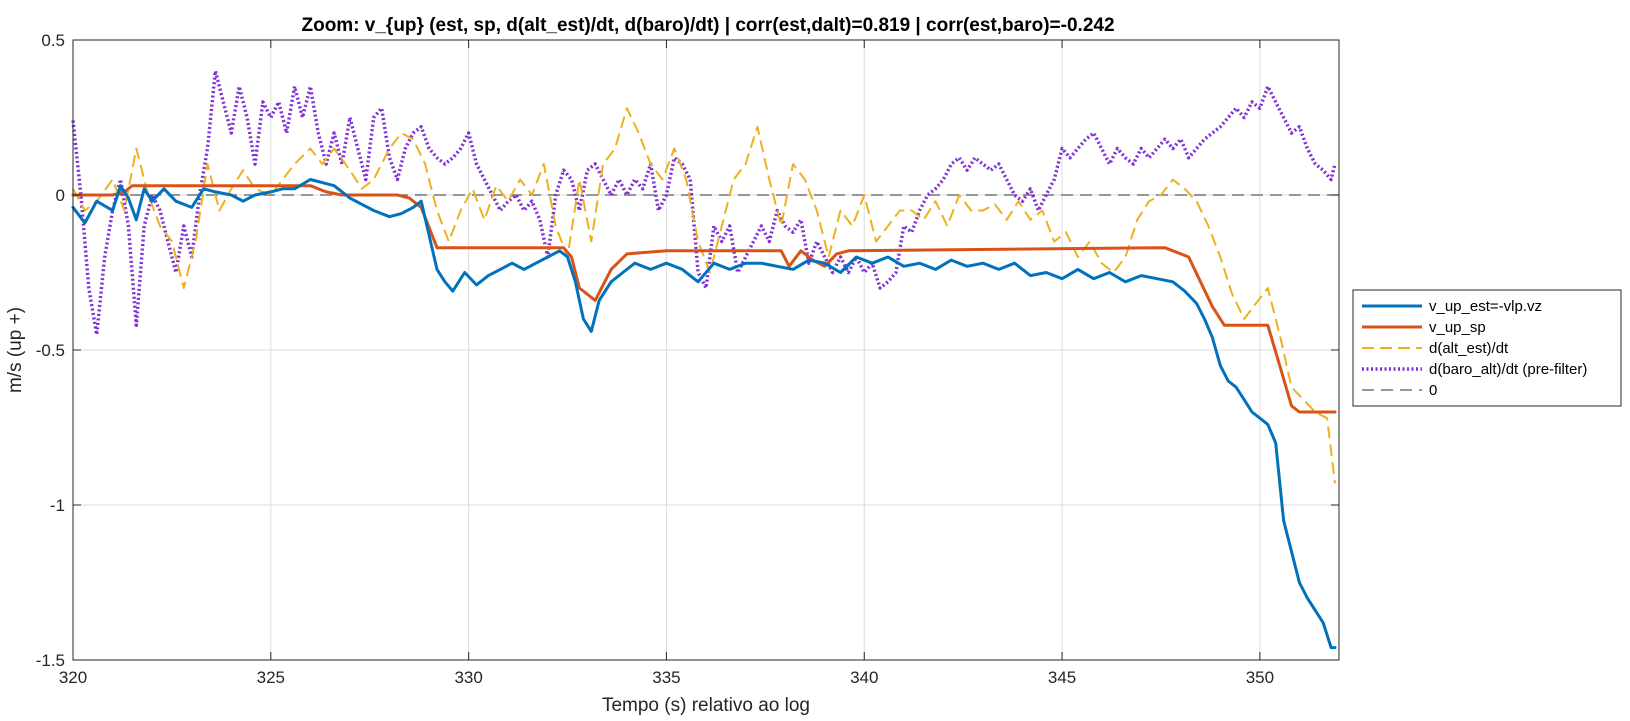  What do you see at coordinates (271, 677) in the screenshot?
I see `x-tick-label: 325` at bounding box center [271, 677].